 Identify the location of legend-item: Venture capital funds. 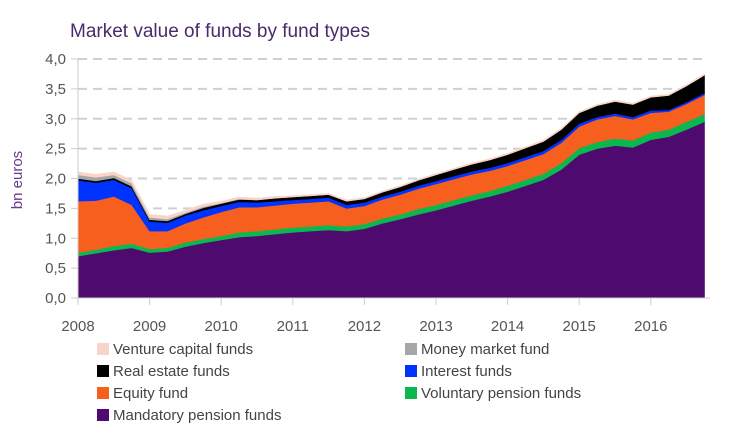
(175, 349).